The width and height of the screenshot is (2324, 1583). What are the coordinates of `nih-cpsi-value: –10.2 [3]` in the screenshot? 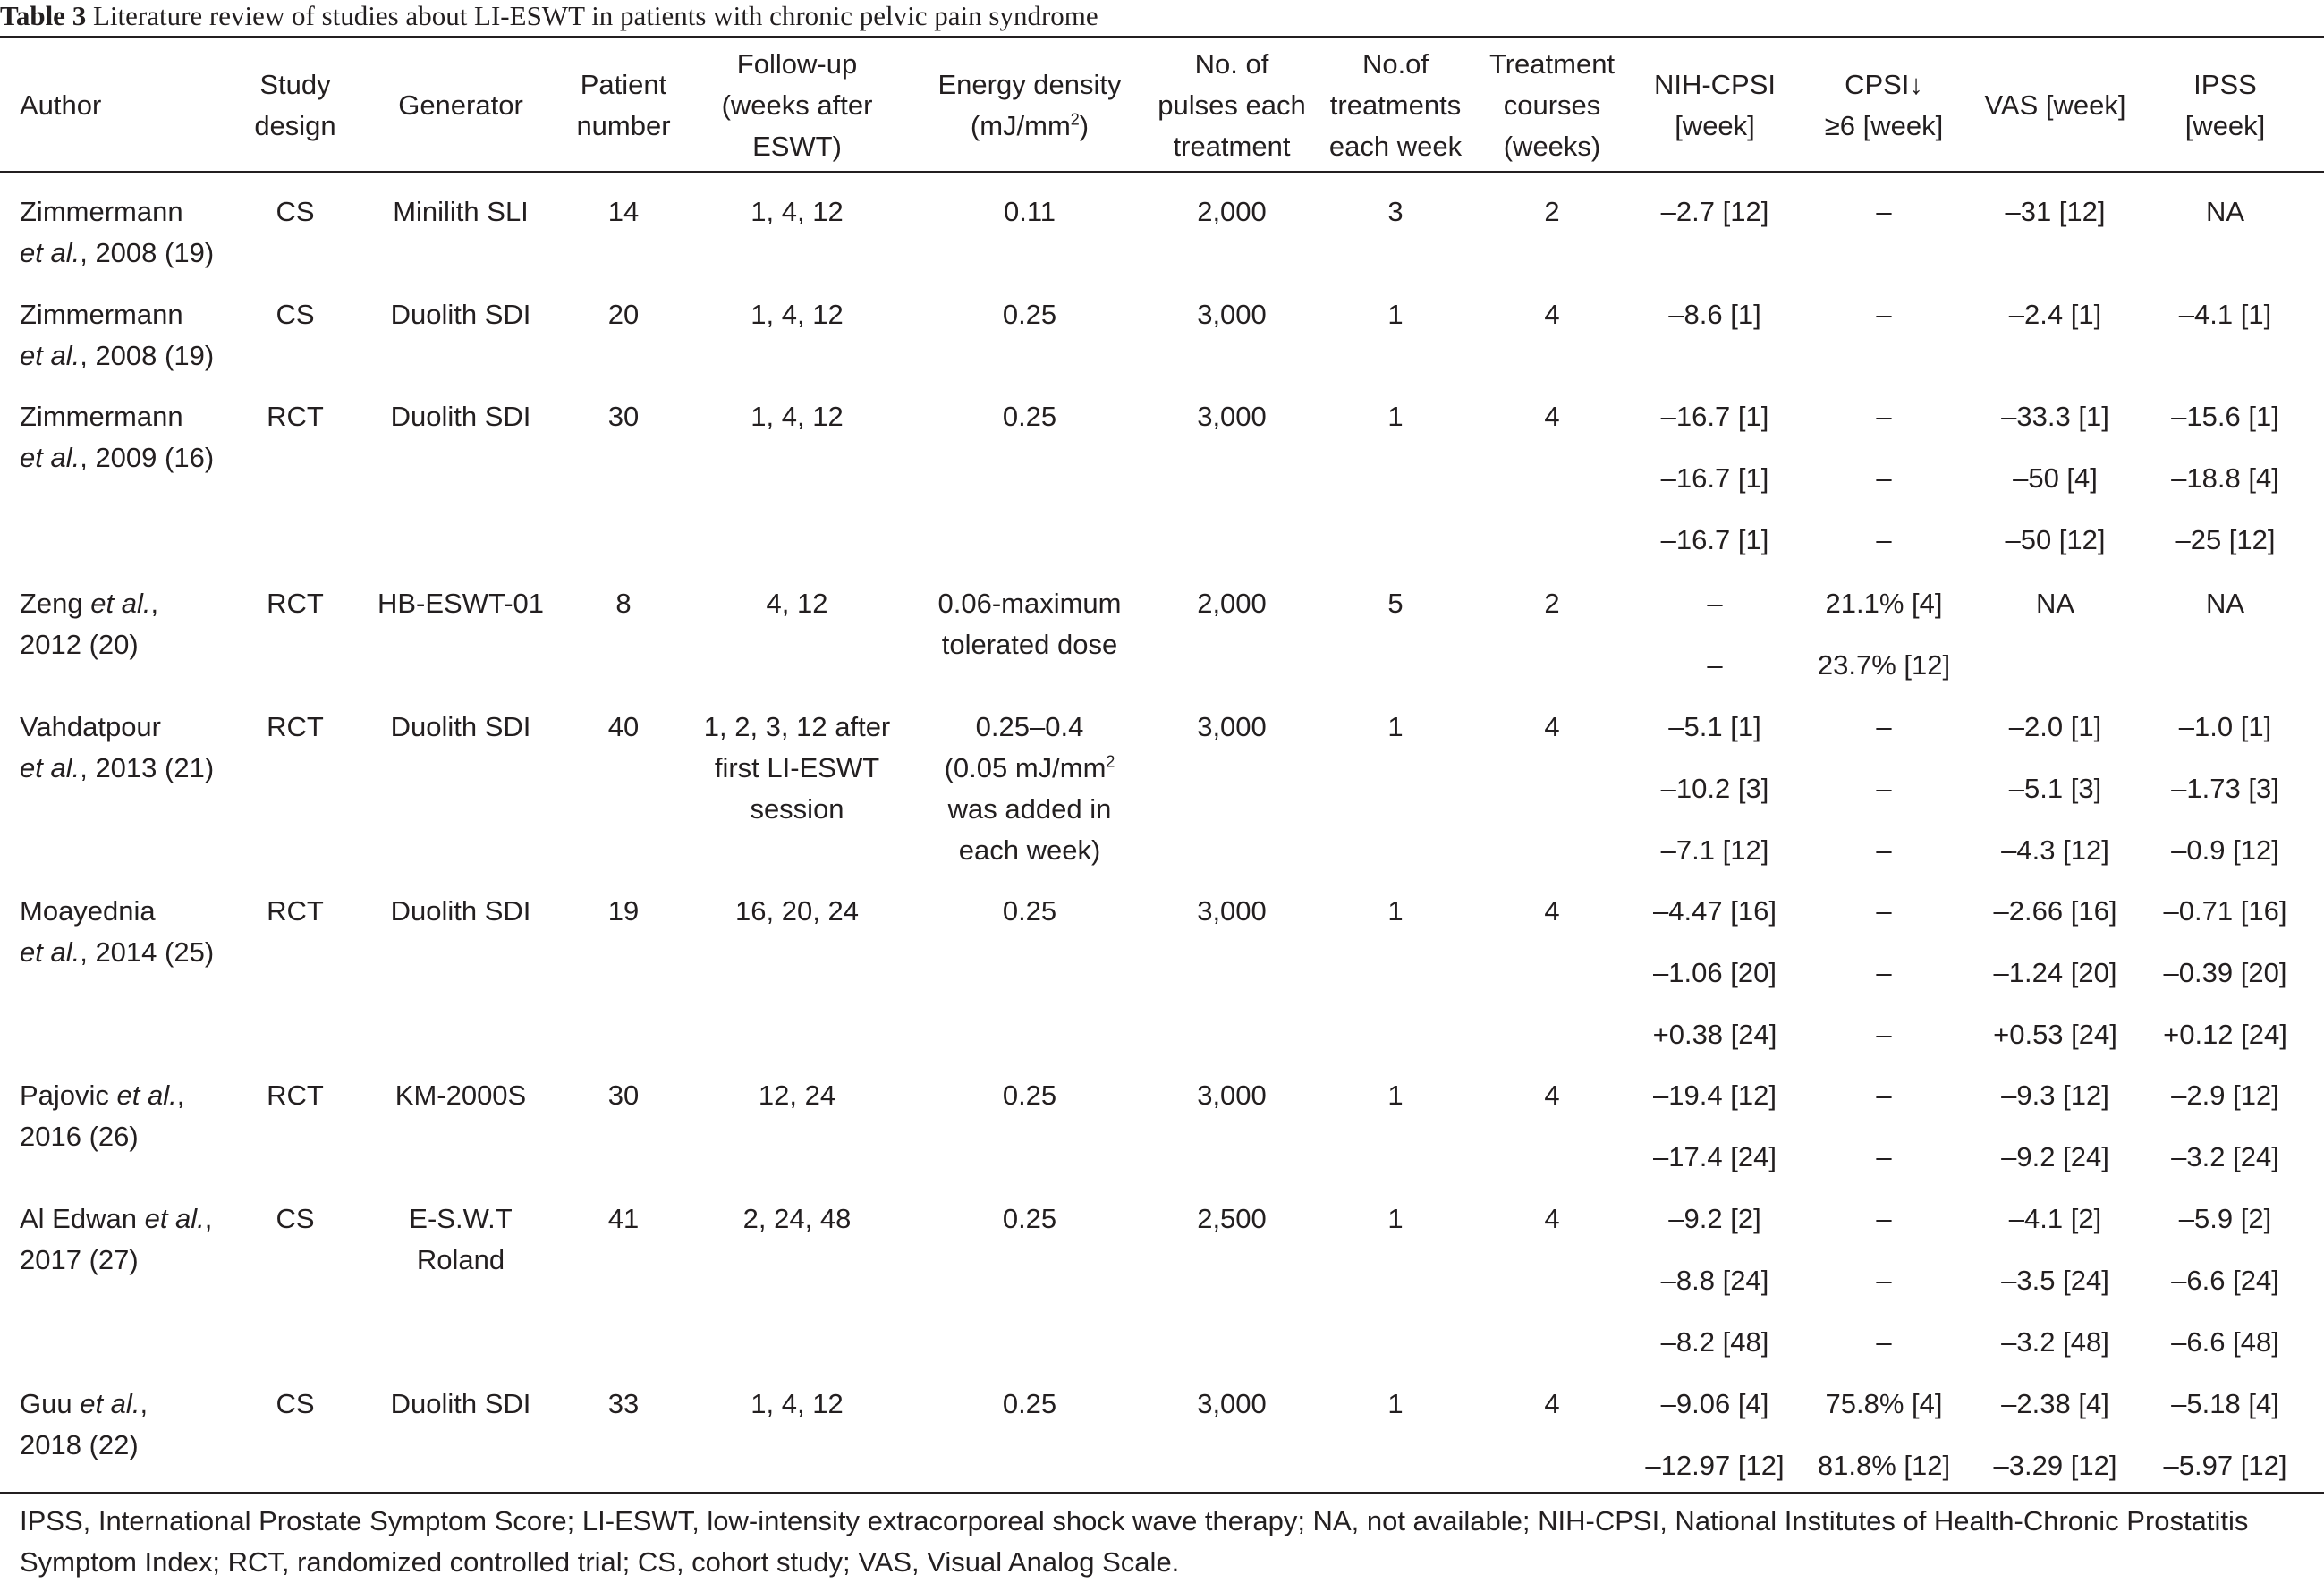 It's located at (1714, 788).